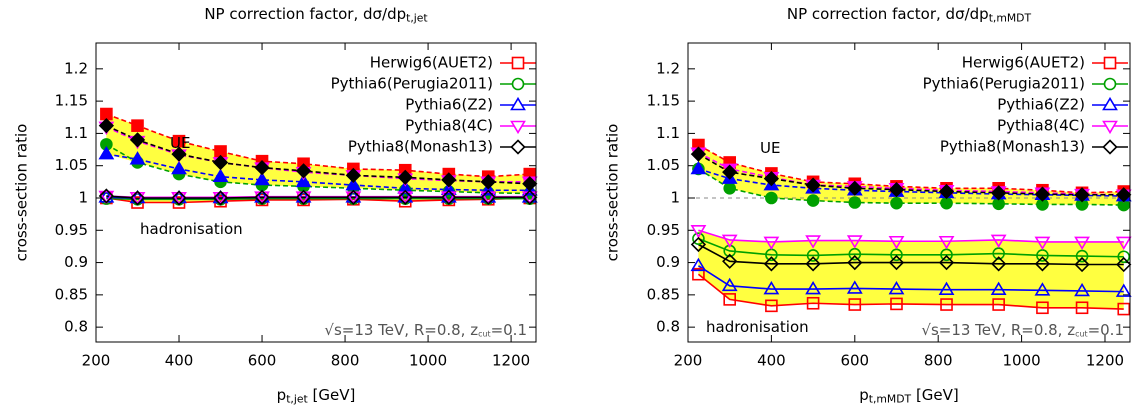  Describe the element at coordinates (76, 68) in the screenshot. I see `y-tick-label: 1.2` at that location.